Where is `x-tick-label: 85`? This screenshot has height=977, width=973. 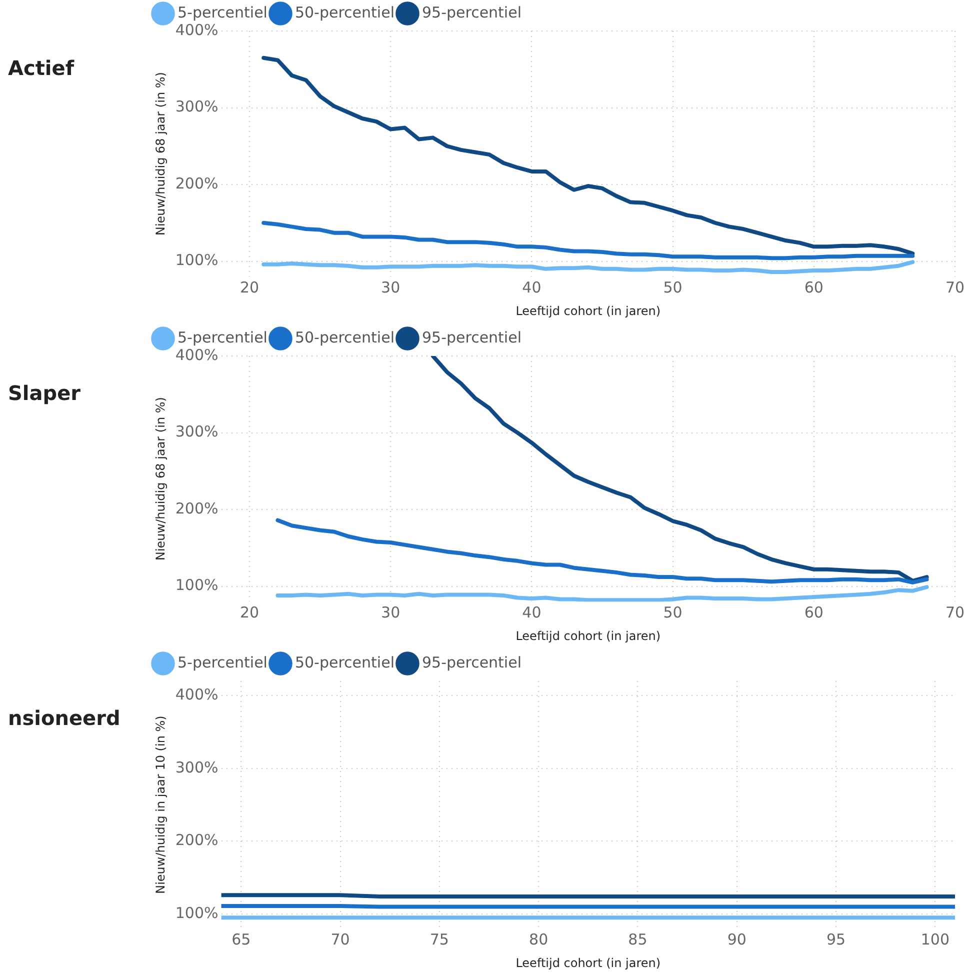 x-tick-label: 85 is located at coordinates (638, 939).